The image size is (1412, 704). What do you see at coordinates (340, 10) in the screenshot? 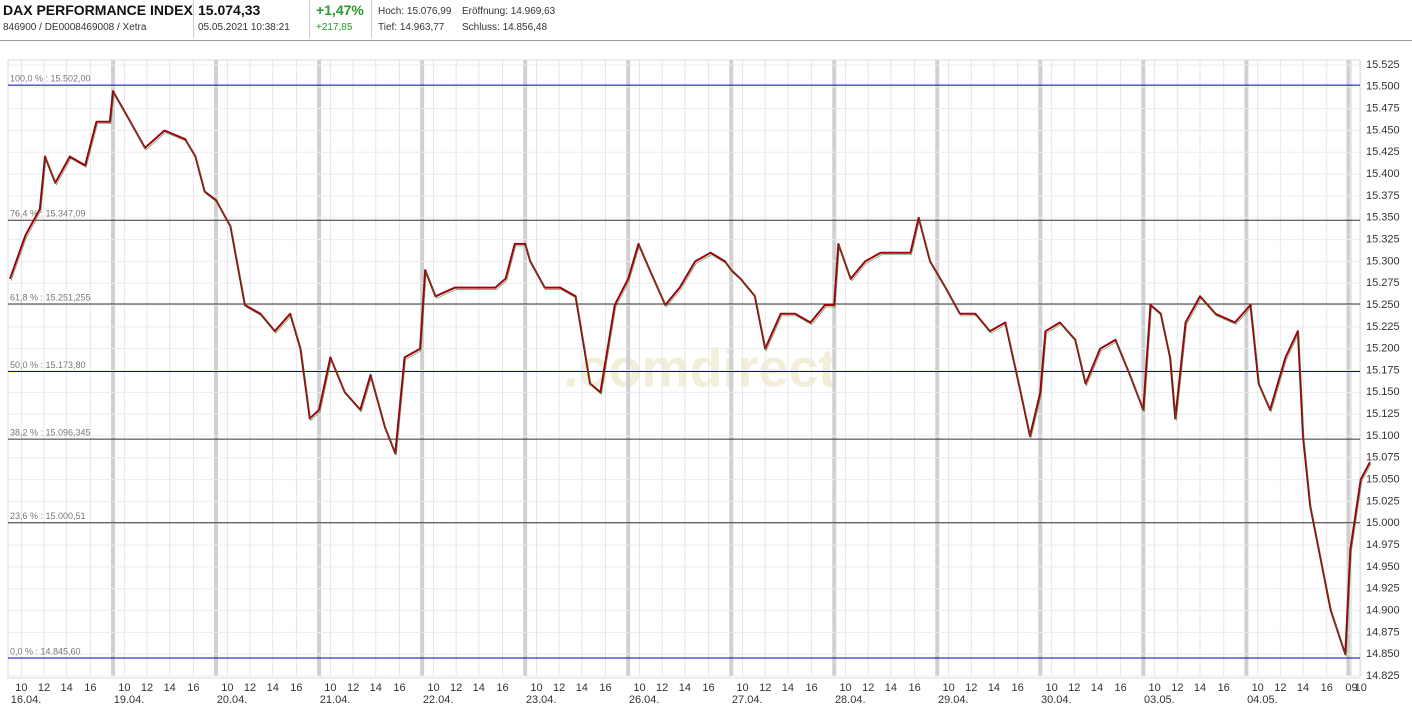
I see `change-pct: +1,47%` at bounding box center [340, 10].